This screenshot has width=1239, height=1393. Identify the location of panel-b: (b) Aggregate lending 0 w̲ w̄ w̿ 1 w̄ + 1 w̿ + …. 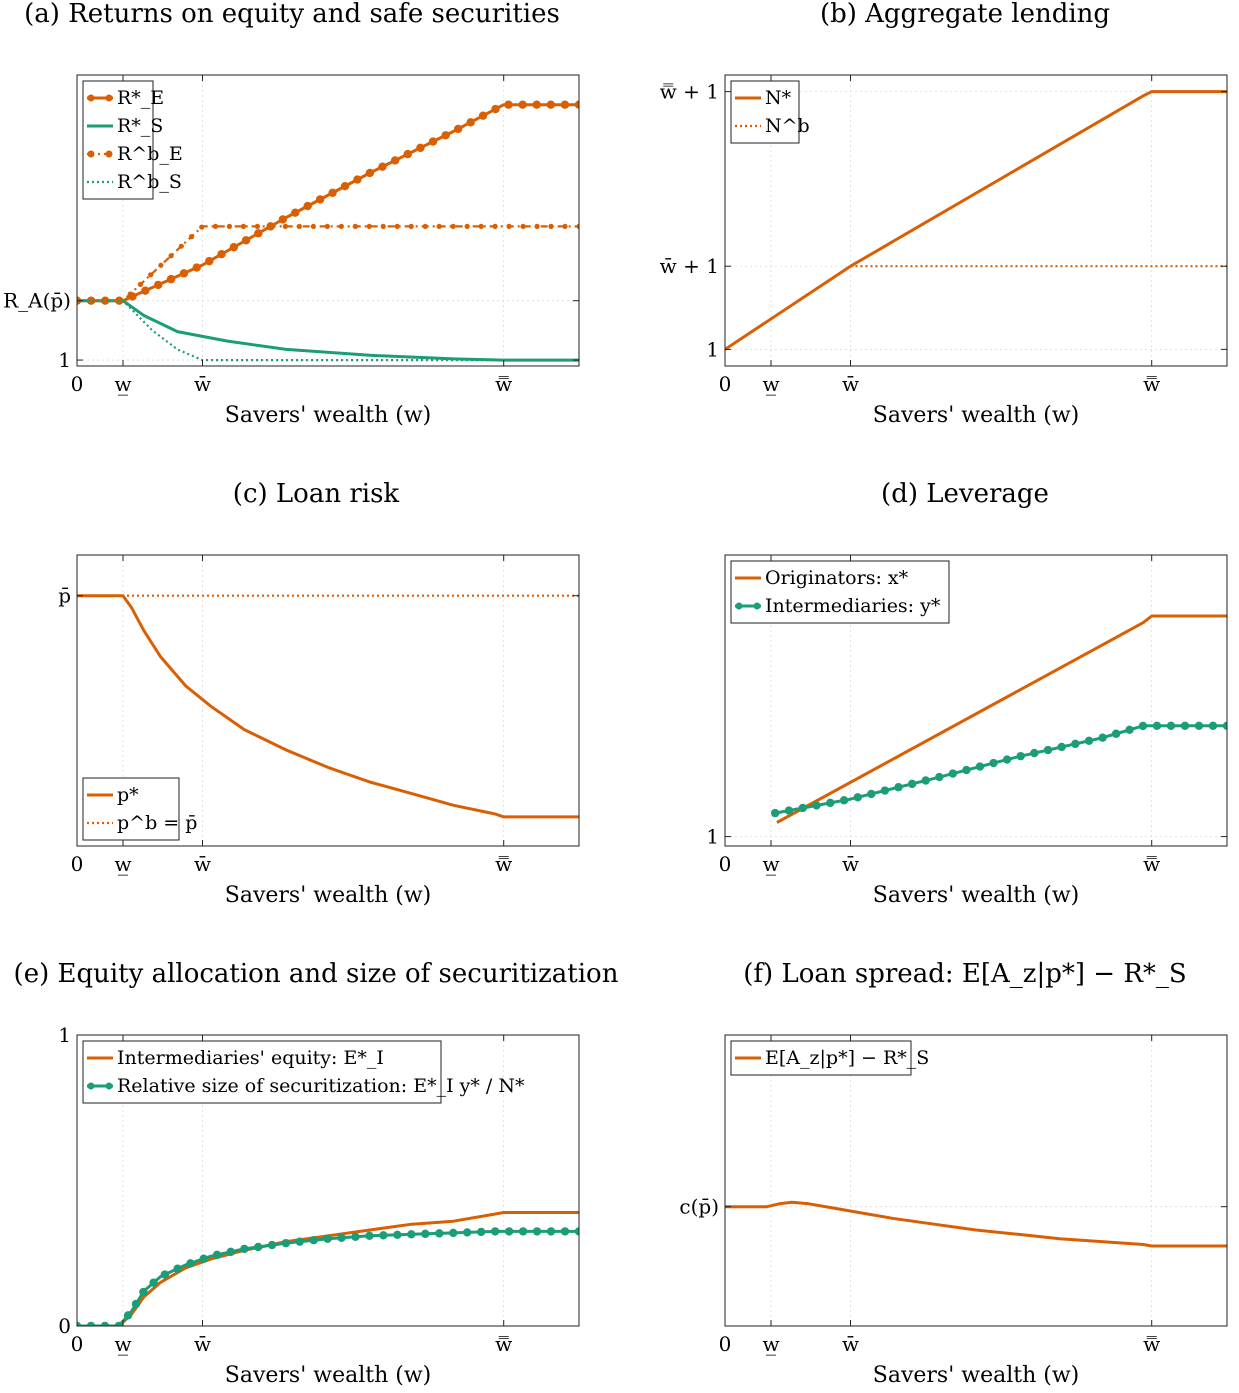
(944, 214).